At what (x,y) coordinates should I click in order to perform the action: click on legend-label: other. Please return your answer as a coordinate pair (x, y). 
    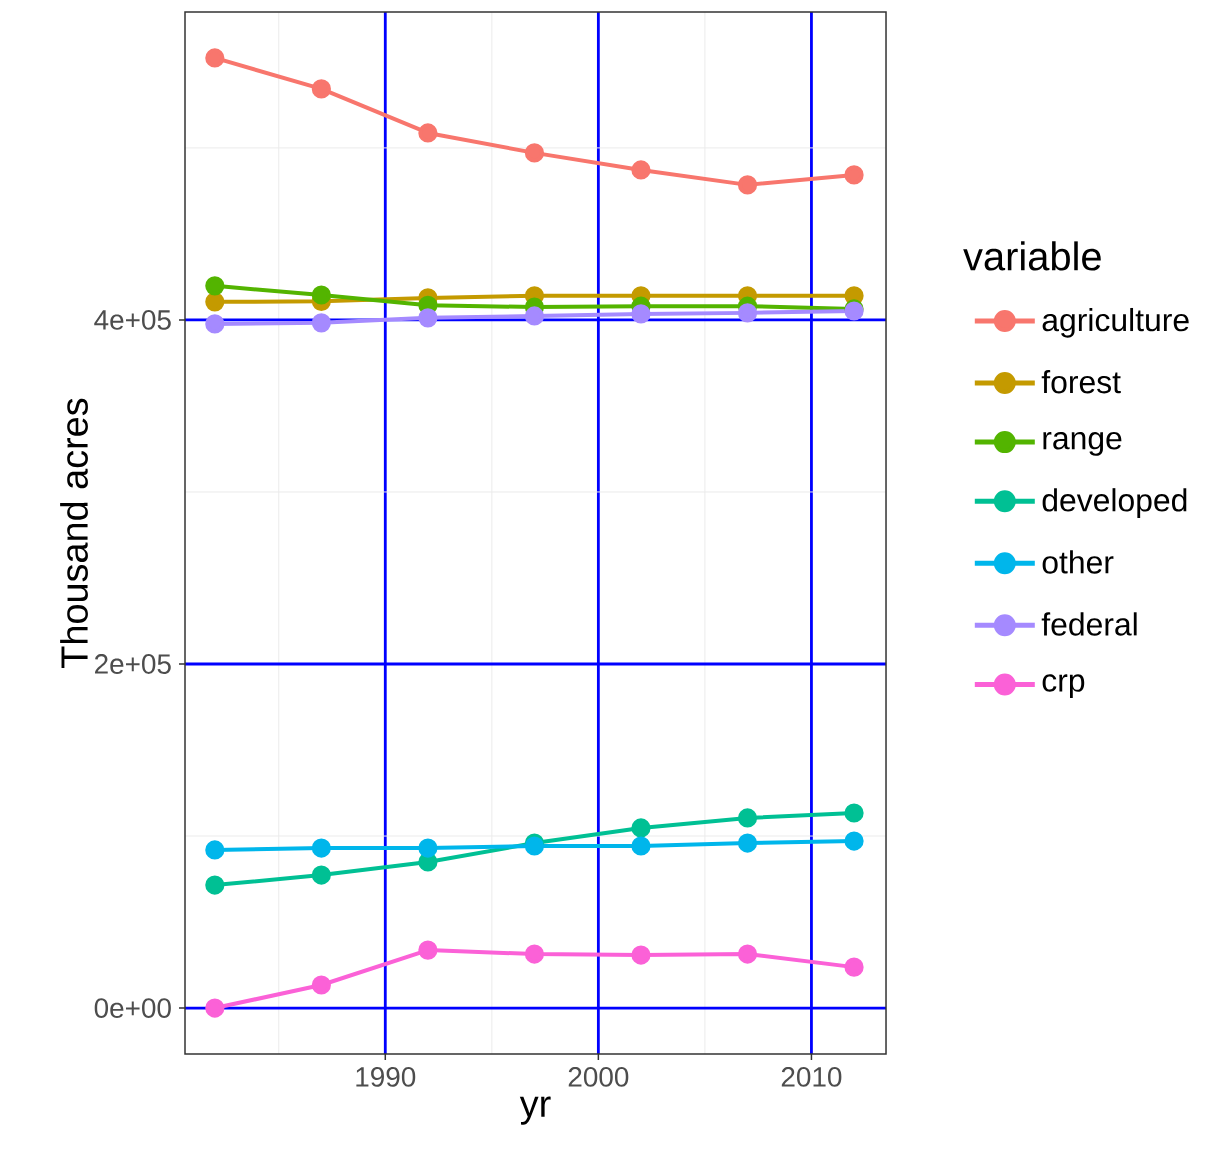
    Looking at the image, I should click on (1078, 562).